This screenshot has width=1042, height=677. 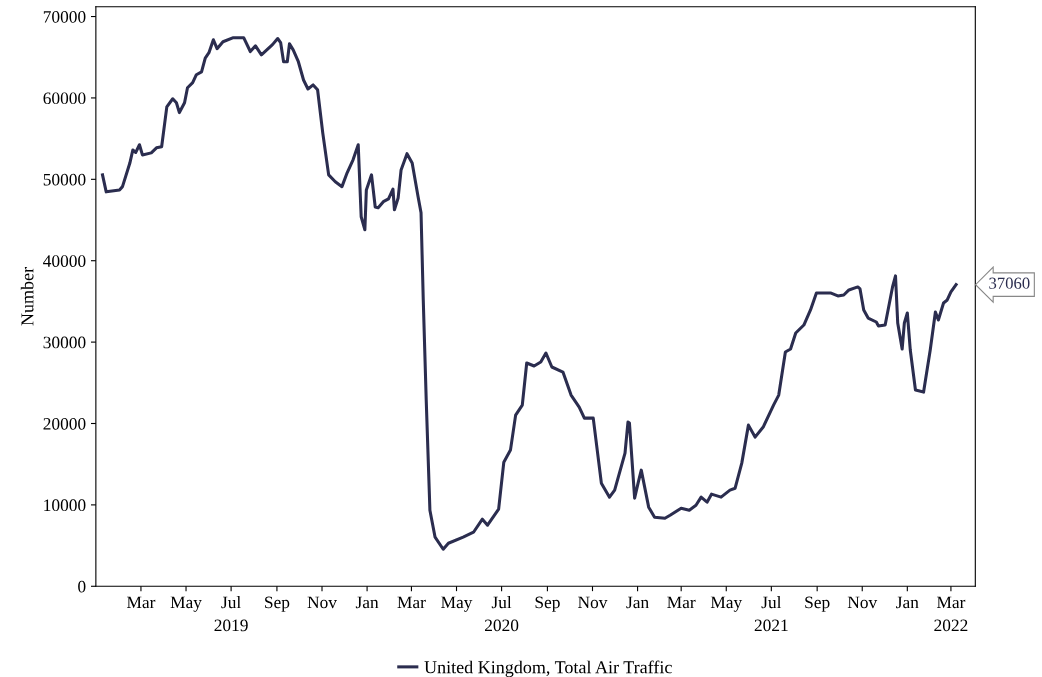 What do you see at coordinates (64, 179) in the screenshot?
I see `y-tick-label: 50000` at bounding box center [64, 179].